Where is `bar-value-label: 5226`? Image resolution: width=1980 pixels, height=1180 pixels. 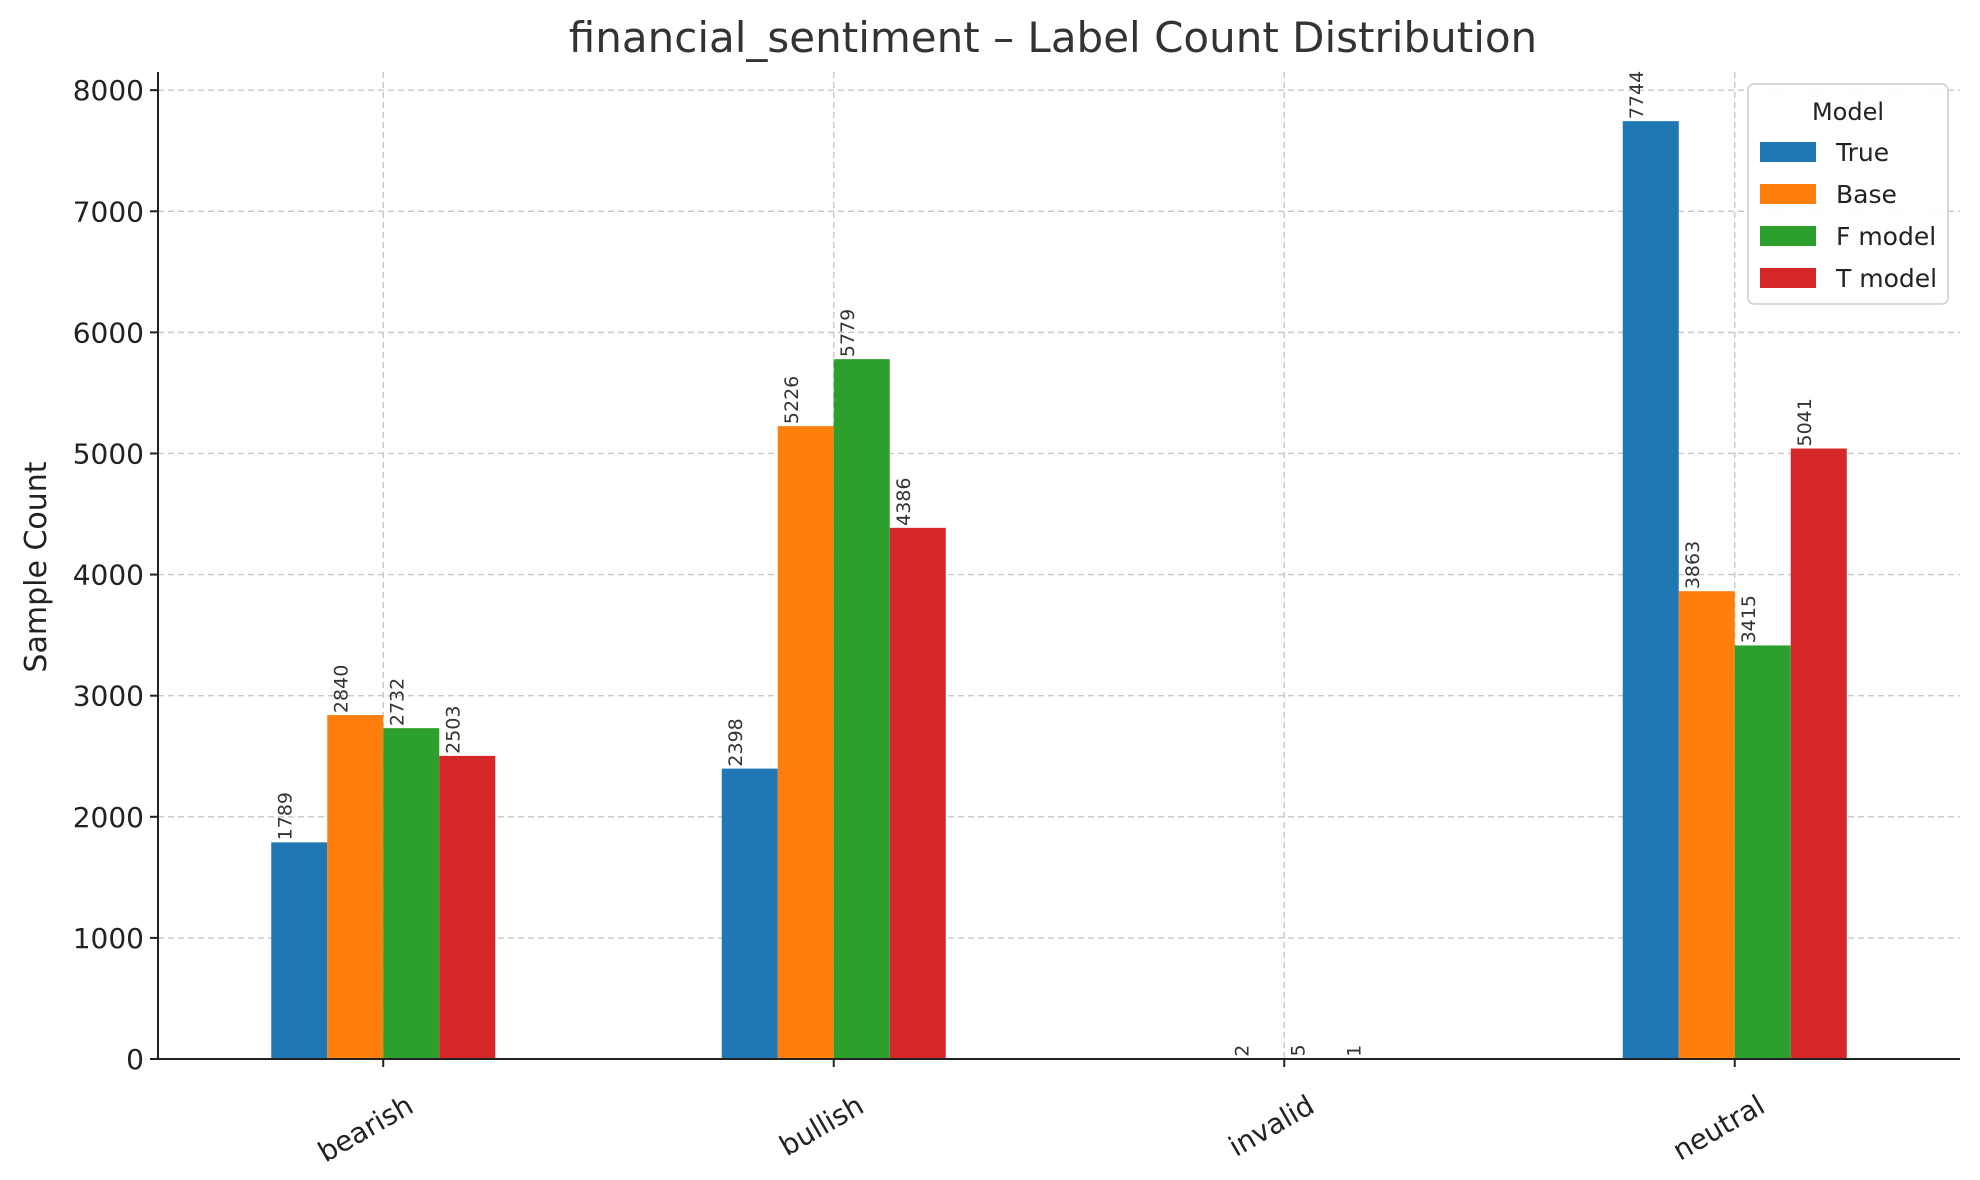
bar-value-label: 5226 is located at coordinates (792, 400).